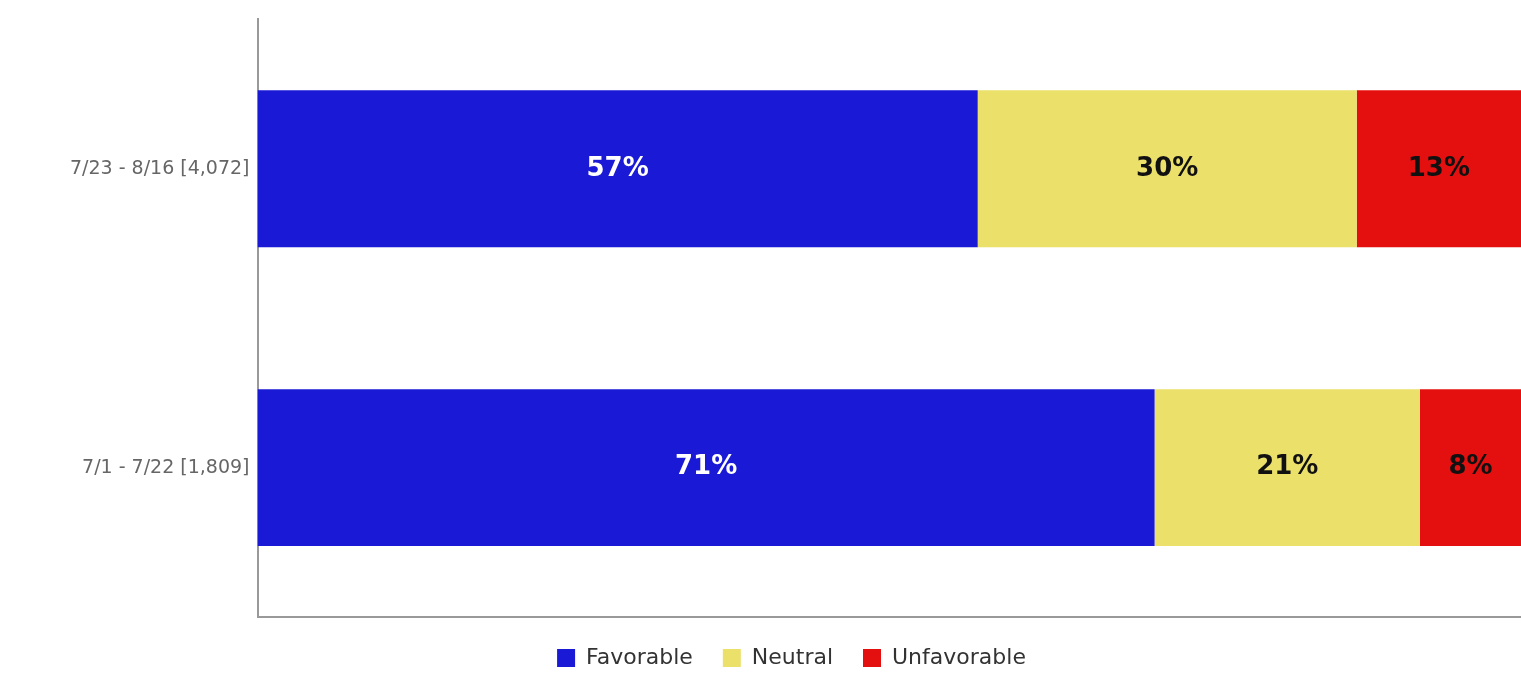 The height and width of the screenshot is (685, 1521). Describe the element at coordinates (639, 656) in the screenshot. I see `legend-label: Favorable` at that location.